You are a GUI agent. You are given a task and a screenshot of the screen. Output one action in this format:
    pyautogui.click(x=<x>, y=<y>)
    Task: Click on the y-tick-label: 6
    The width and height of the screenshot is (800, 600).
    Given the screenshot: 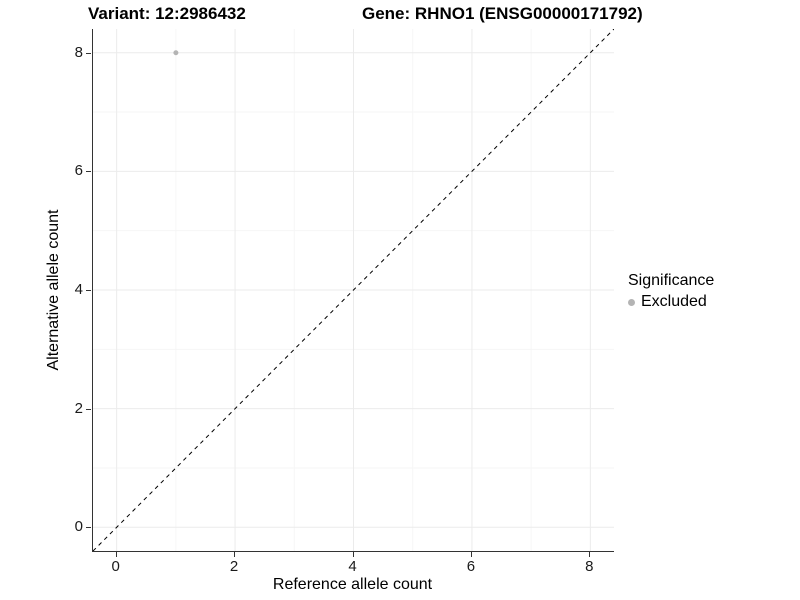 What is the action you would take?
    pyautogui.click(x=78, y=171)
    